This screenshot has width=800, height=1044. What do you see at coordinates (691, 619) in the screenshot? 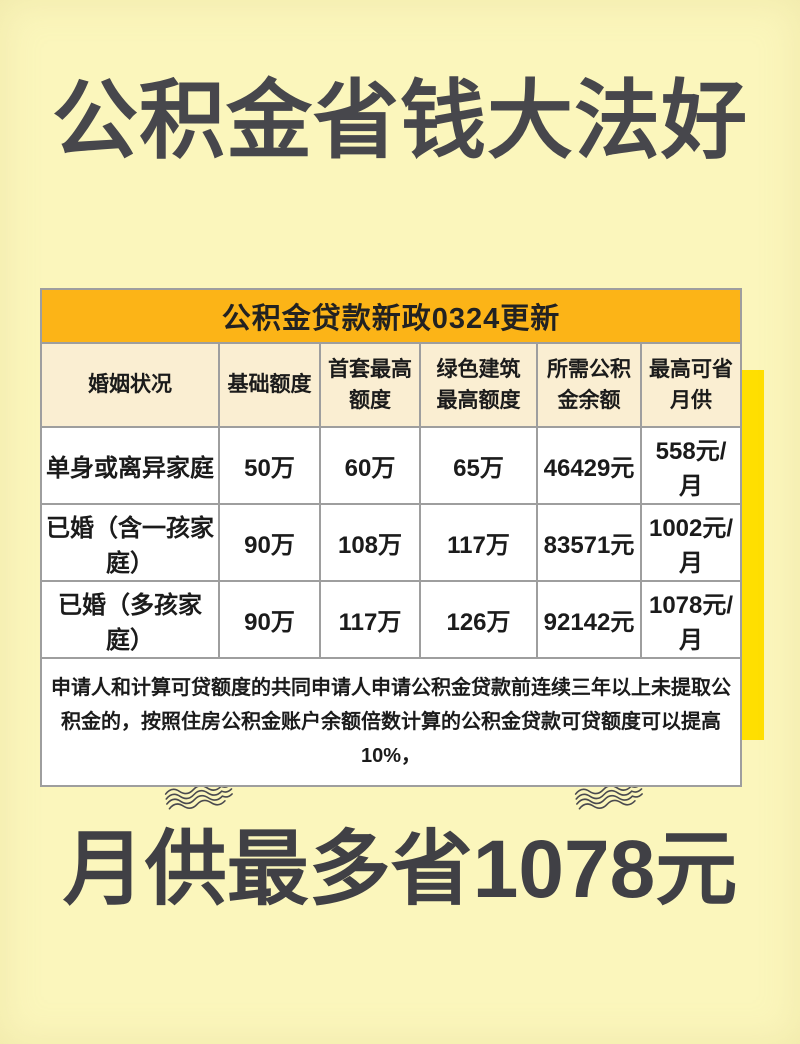
I see `table-cell: 1078元/月` at bounding box center [691, 619].